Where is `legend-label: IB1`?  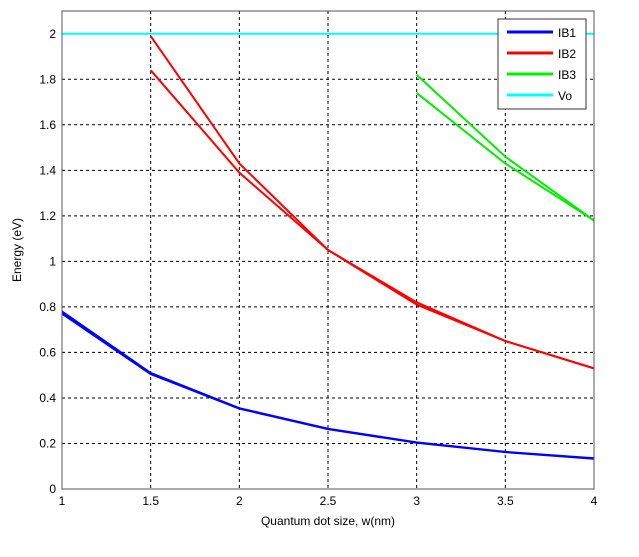
legend-label: IB1 is located at coordinates (567, 33).